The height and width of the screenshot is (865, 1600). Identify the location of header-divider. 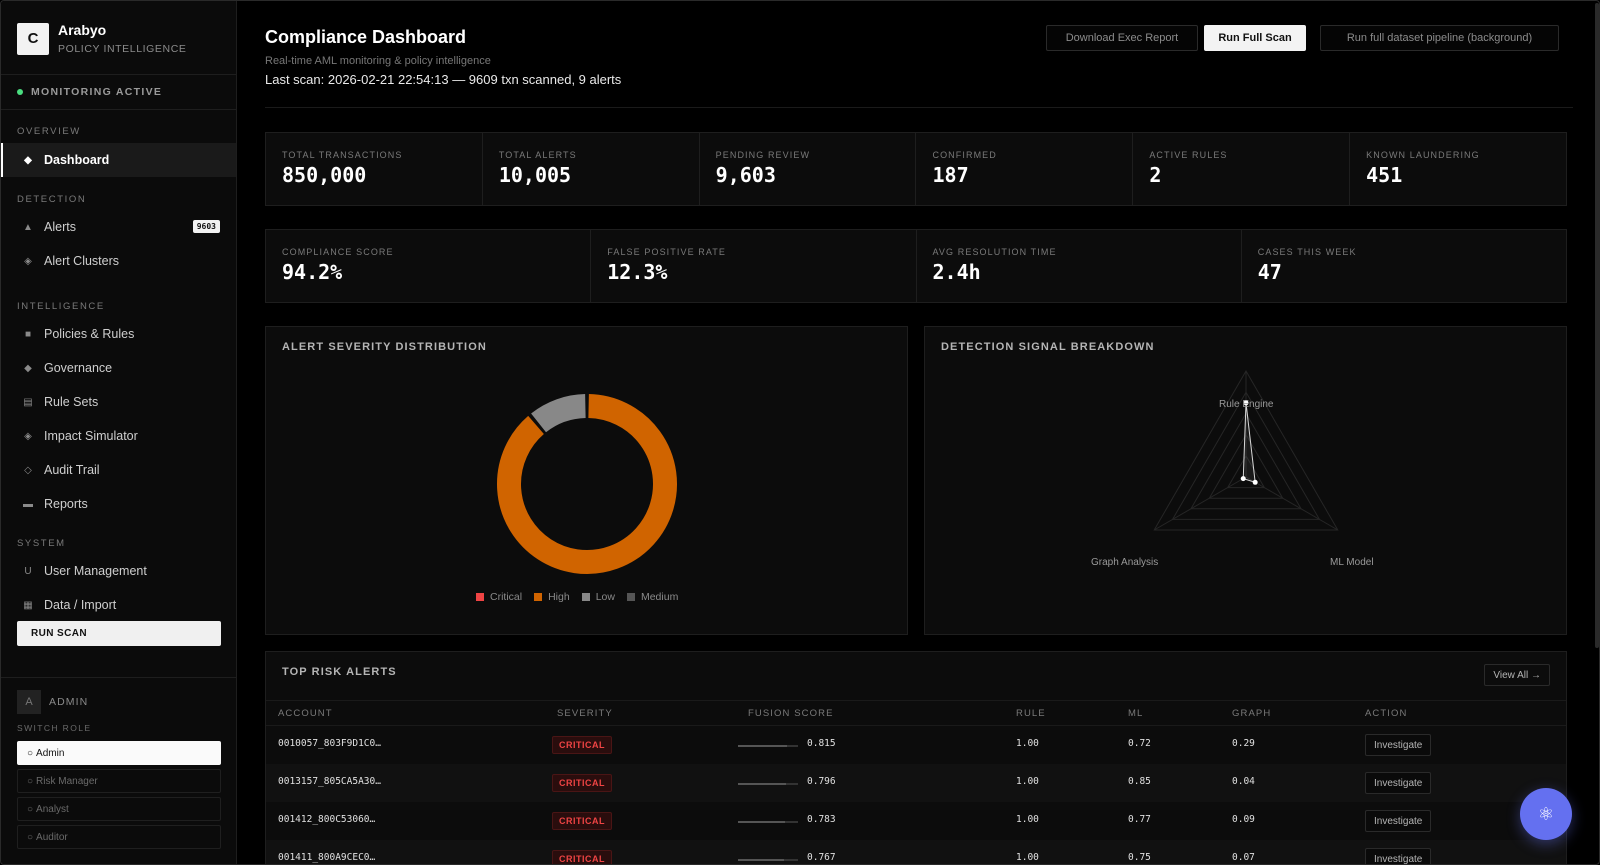
(919, 107).